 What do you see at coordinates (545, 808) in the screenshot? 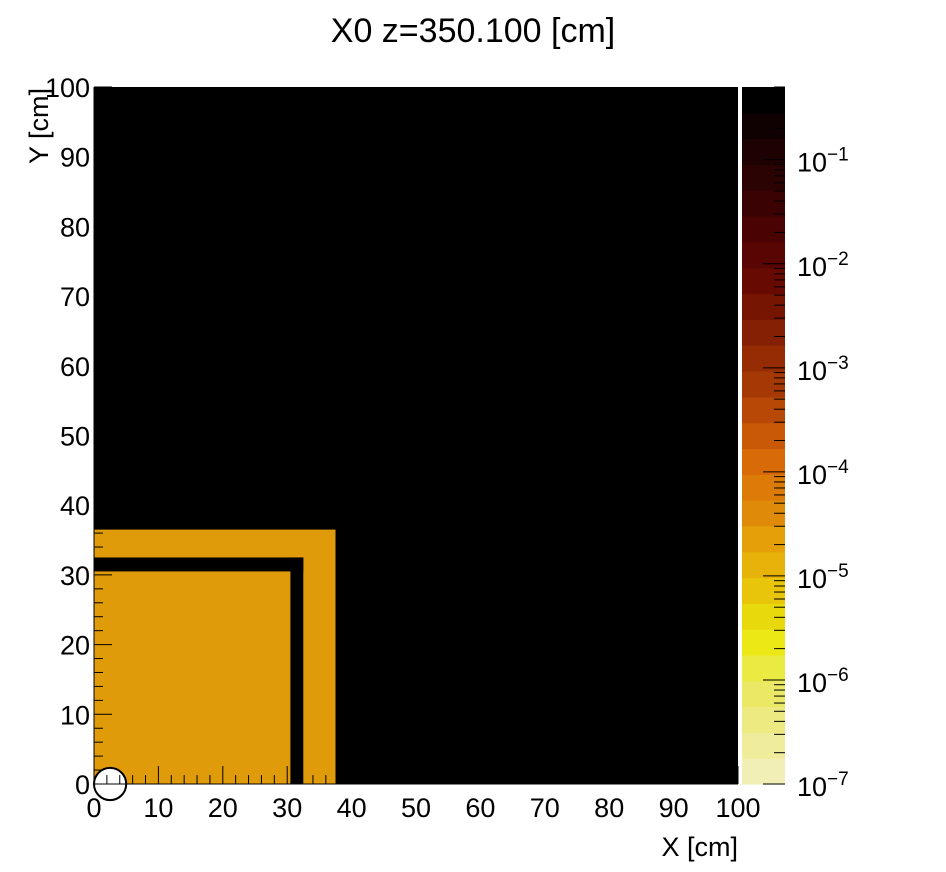
I see `x-tick-label: 70` at bounding box center [545, 808].